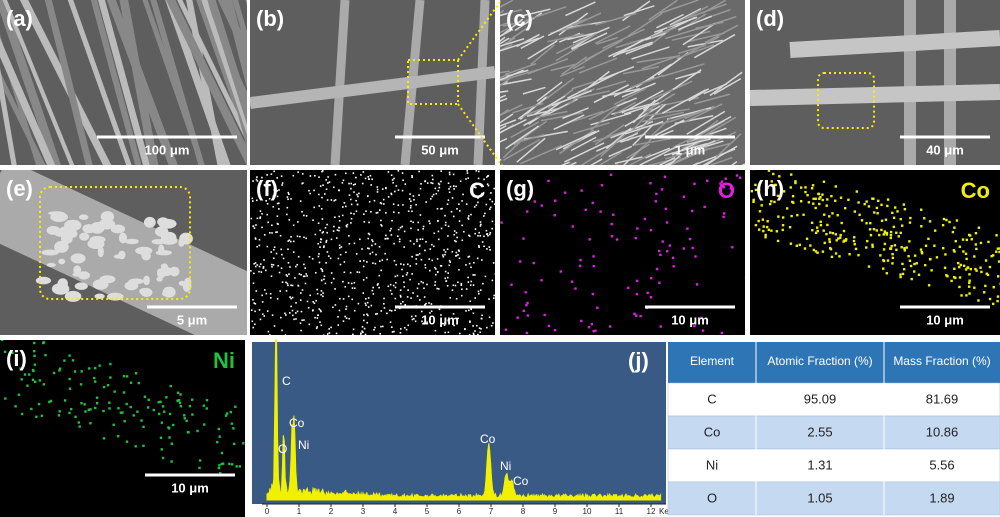 This screenshot has width=1000, height=517. Describe the element at coordinates (227, 62) in the screenshot. I see `fiber` at that location.